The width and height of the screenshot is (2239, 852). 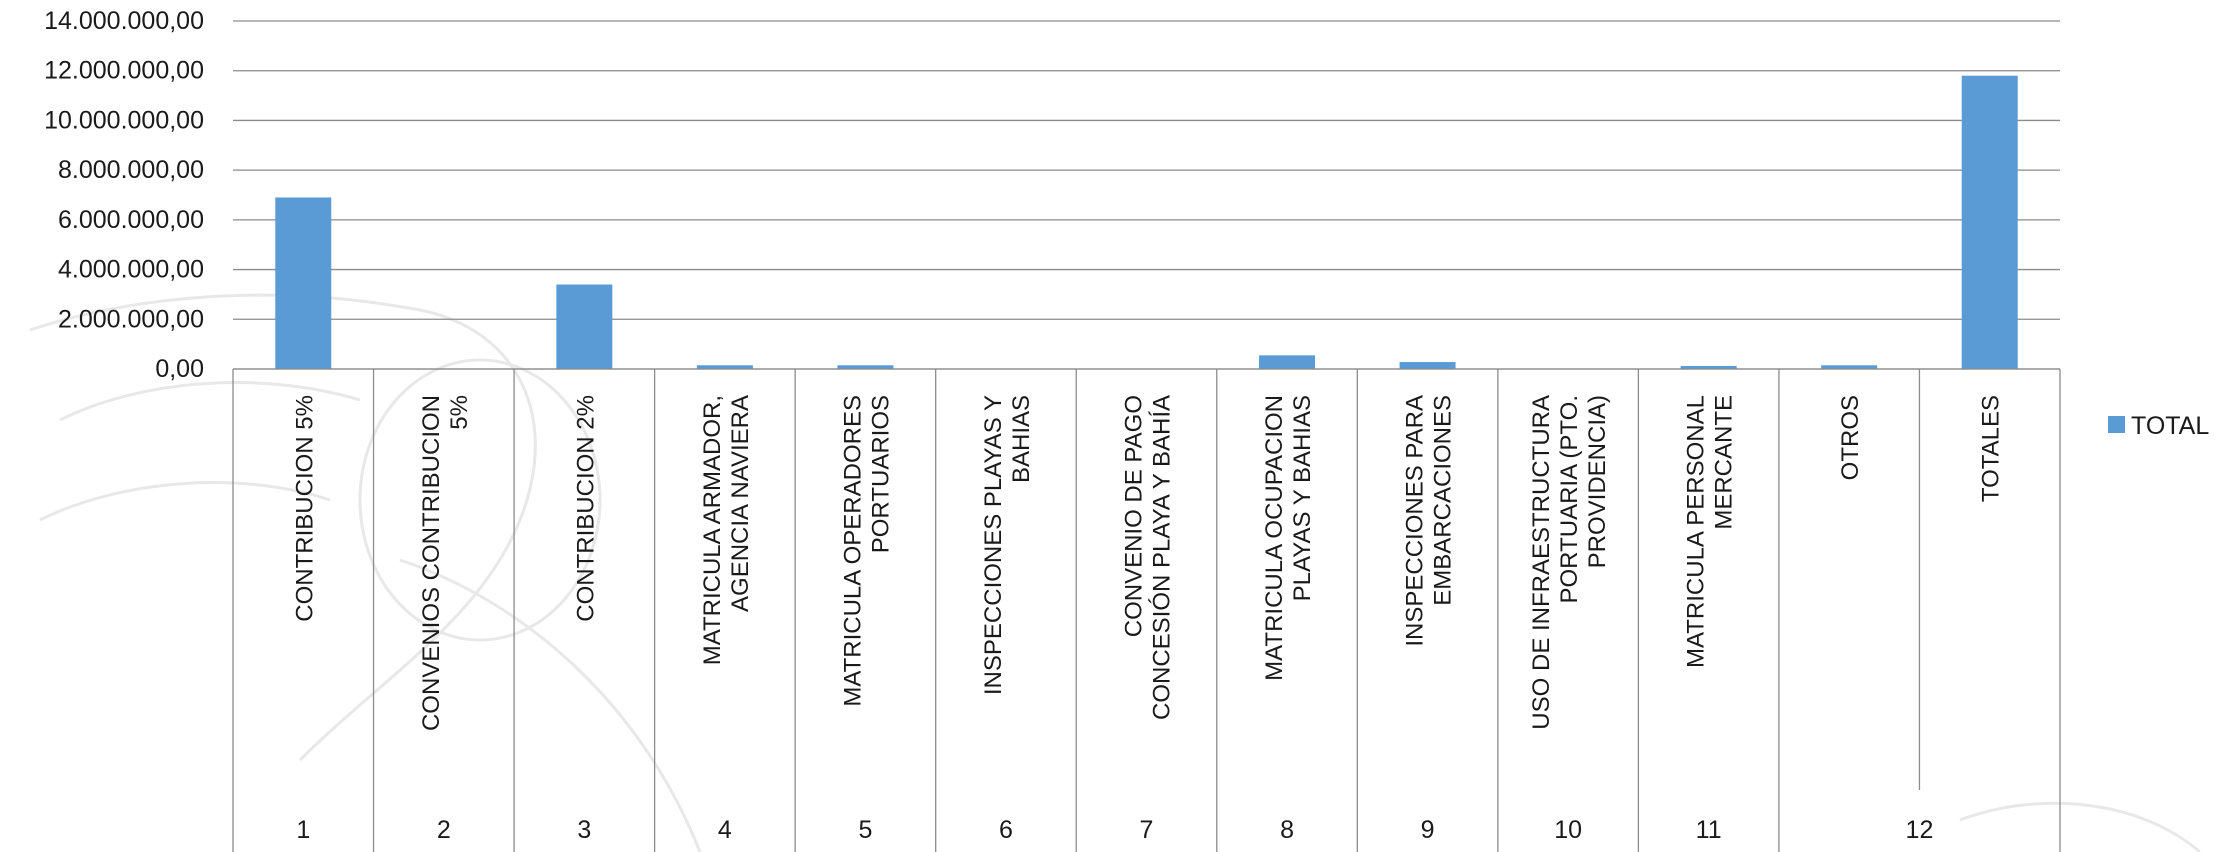 What do you see at coordinates (1134, 516) in the screenshot?
I see `category-label-line: CONVENIO DE PAGO` at bounding box center [1134, 516].